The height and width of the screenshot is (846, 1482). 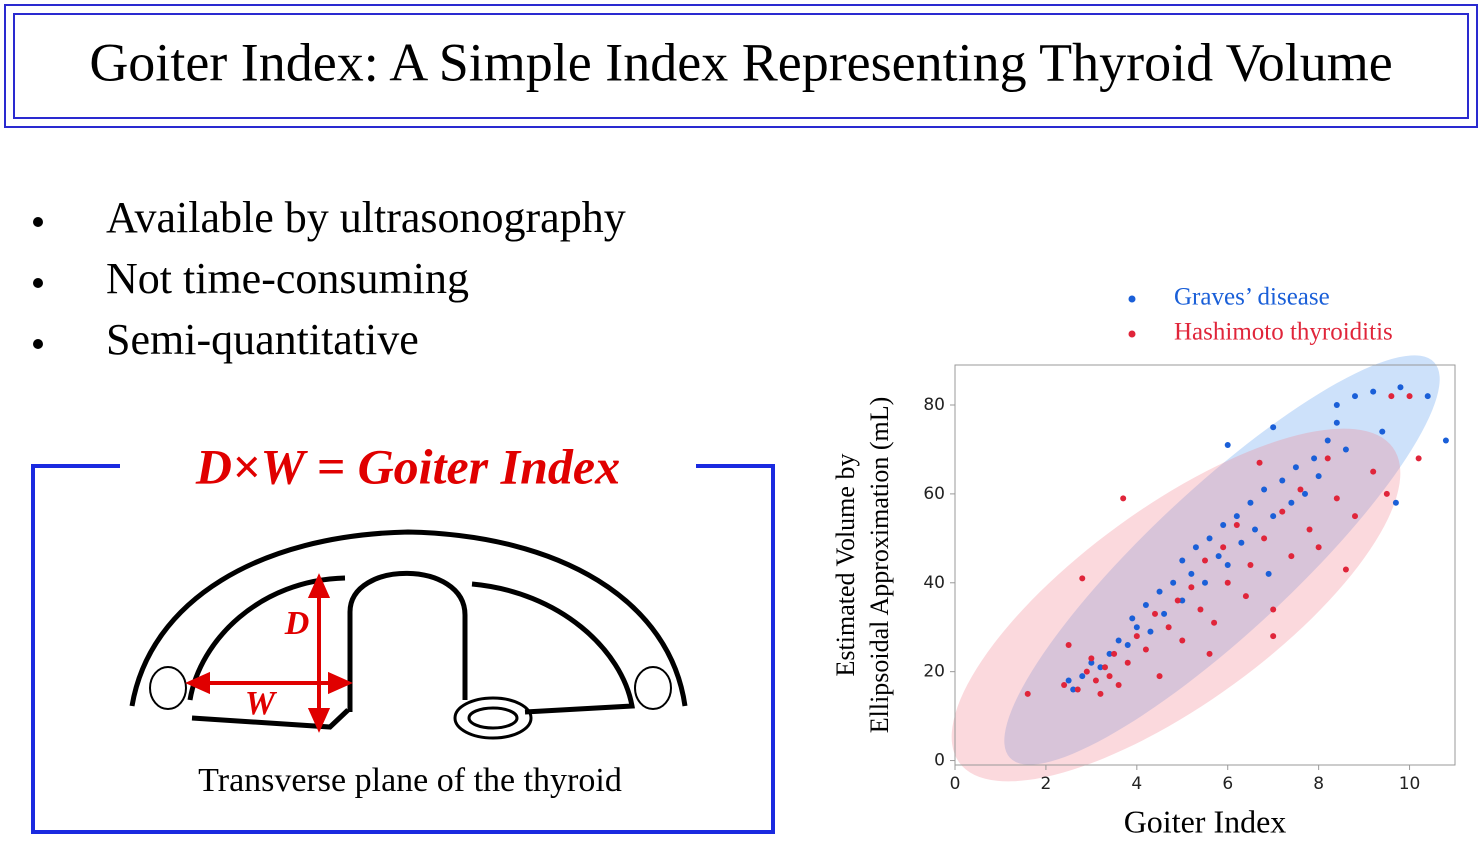 I want to click on graves-ellipse, so click(x=1222, y=560).